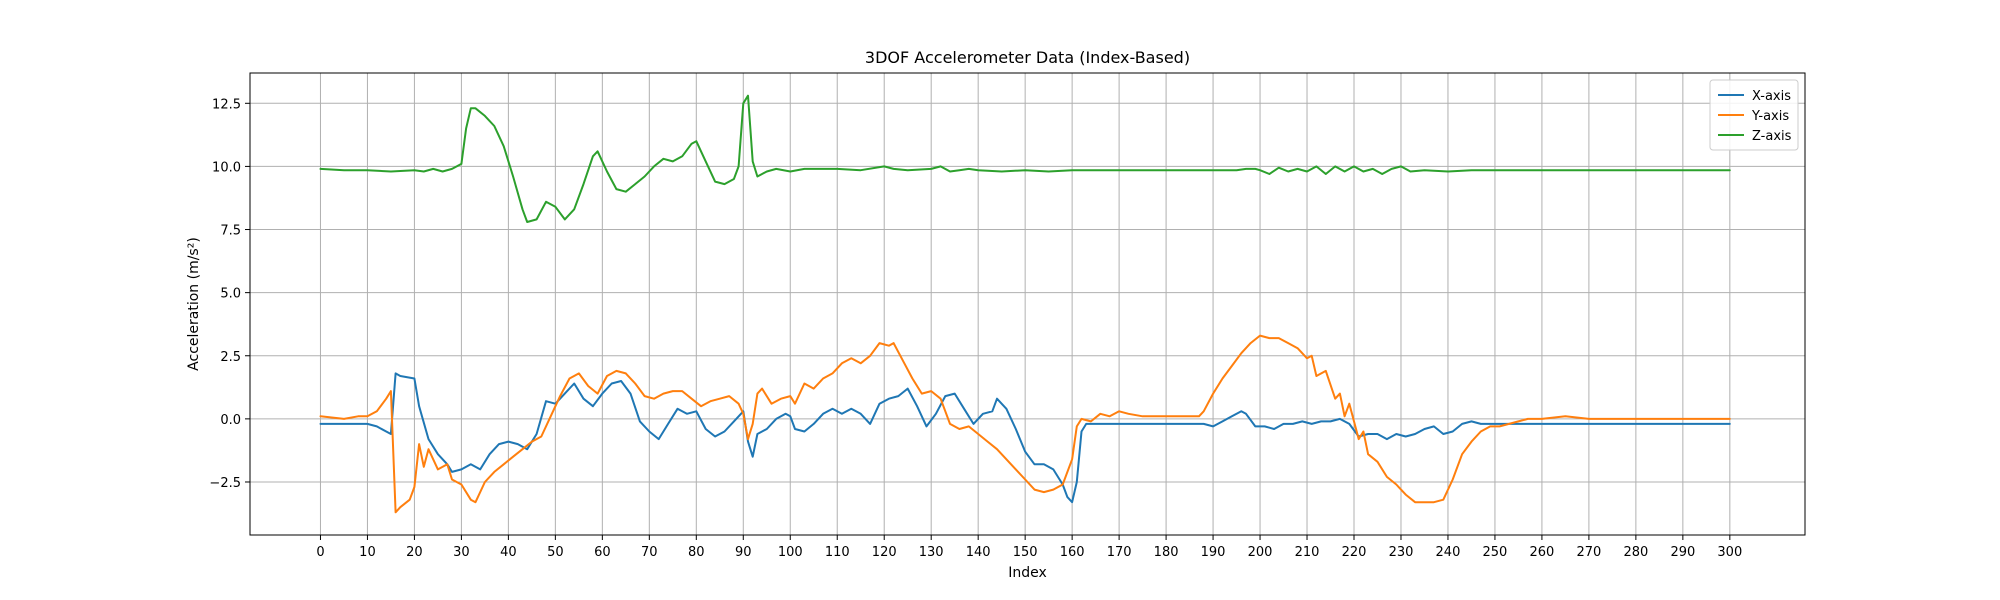 The height and width of the screenshot is (600, 2000). What do you see at coordinates (743, 552) in the screenshot?
I see `x-tick-label: 90` at bounding box center [743, 552].